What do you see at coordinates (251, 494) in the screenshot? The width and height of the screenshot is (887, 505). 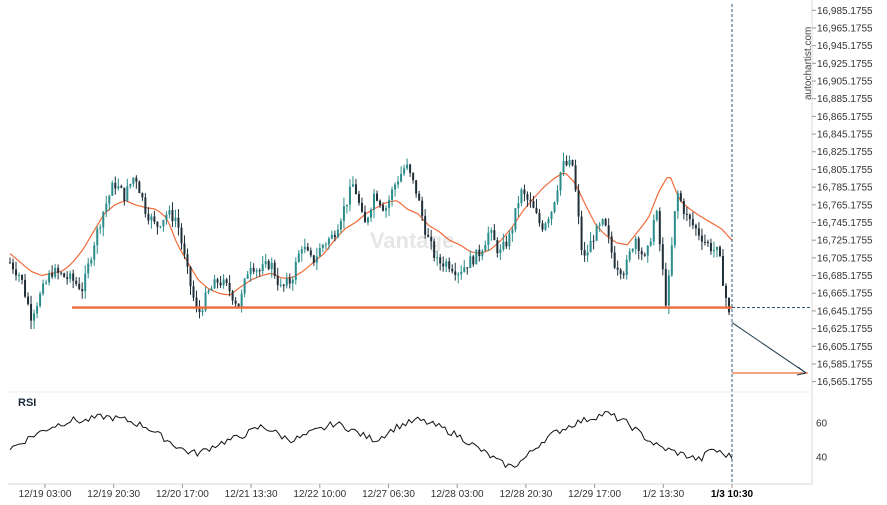 I see `x-tick-label: 12/21 13:30` at bounding box center [251, 494].